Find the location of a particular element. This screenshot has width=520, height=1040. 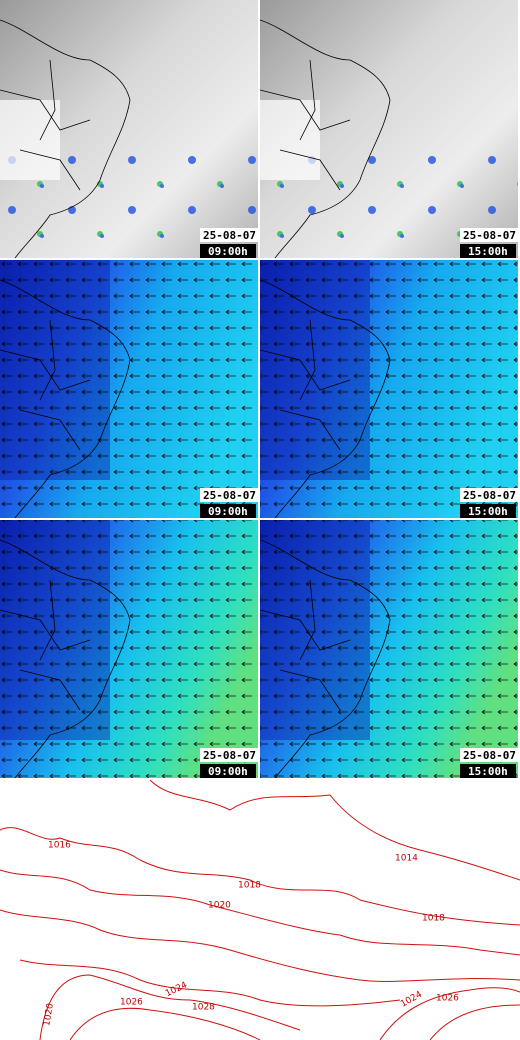

isobar-label: 1028 is located at coordinates (203, 1008).